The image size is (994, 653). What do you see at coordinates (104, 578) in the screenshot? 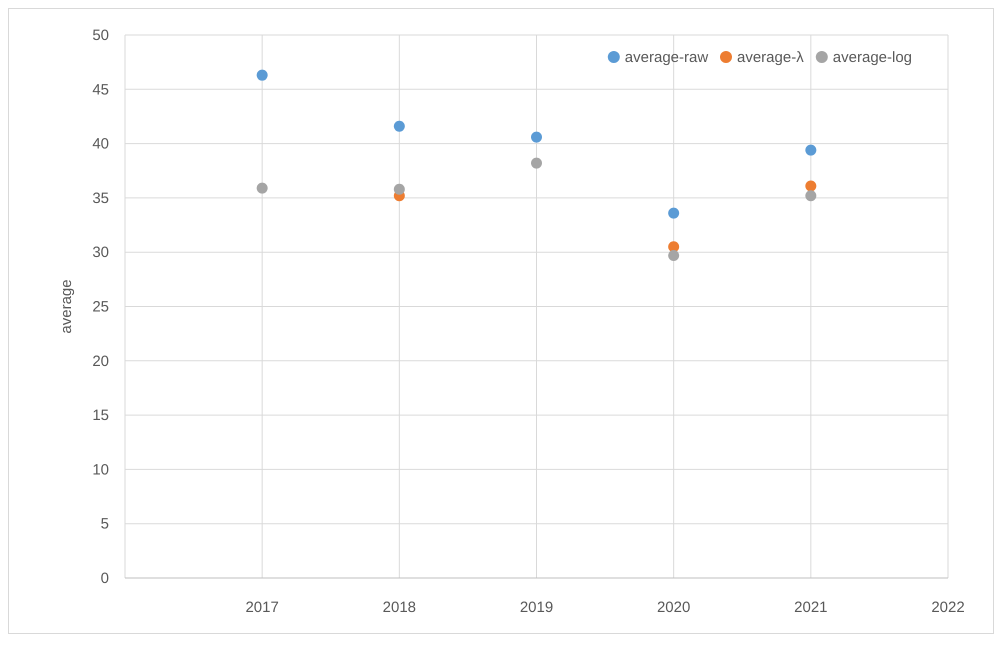
I see `y-tick-label: 0` at bounding box center [104, 578].